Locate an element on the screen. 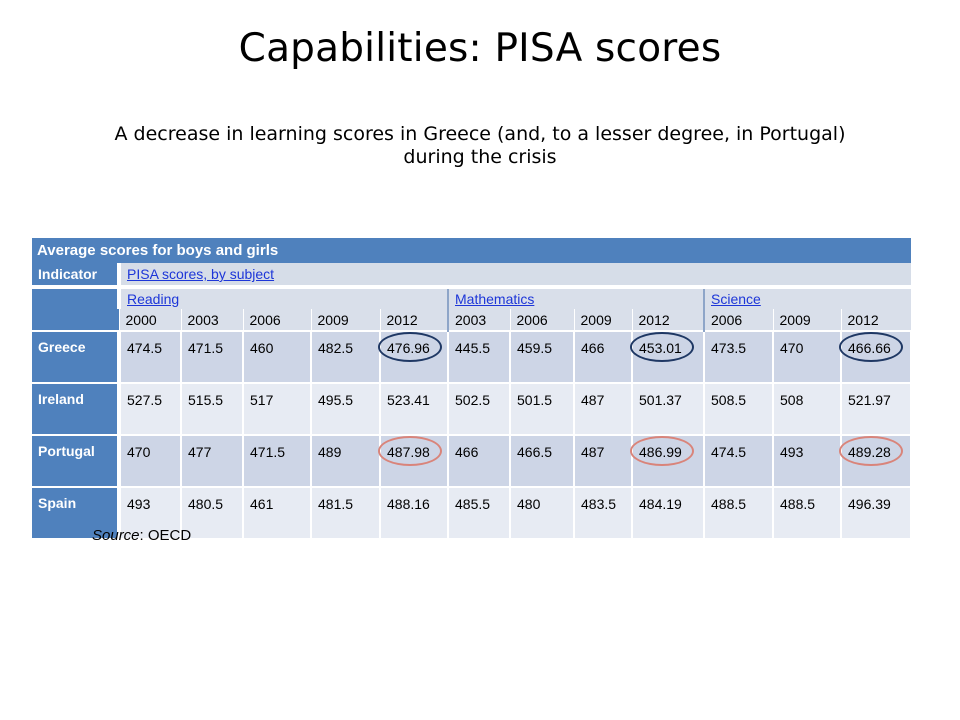  subject-science-link: Science is located at coordinates (736, 299).